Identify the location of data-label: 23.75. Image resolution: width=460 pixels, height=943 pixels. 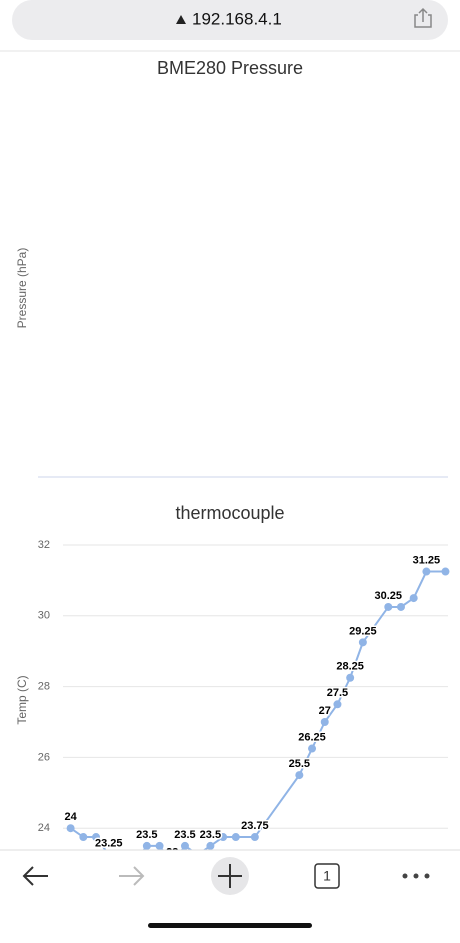
(255, 826).